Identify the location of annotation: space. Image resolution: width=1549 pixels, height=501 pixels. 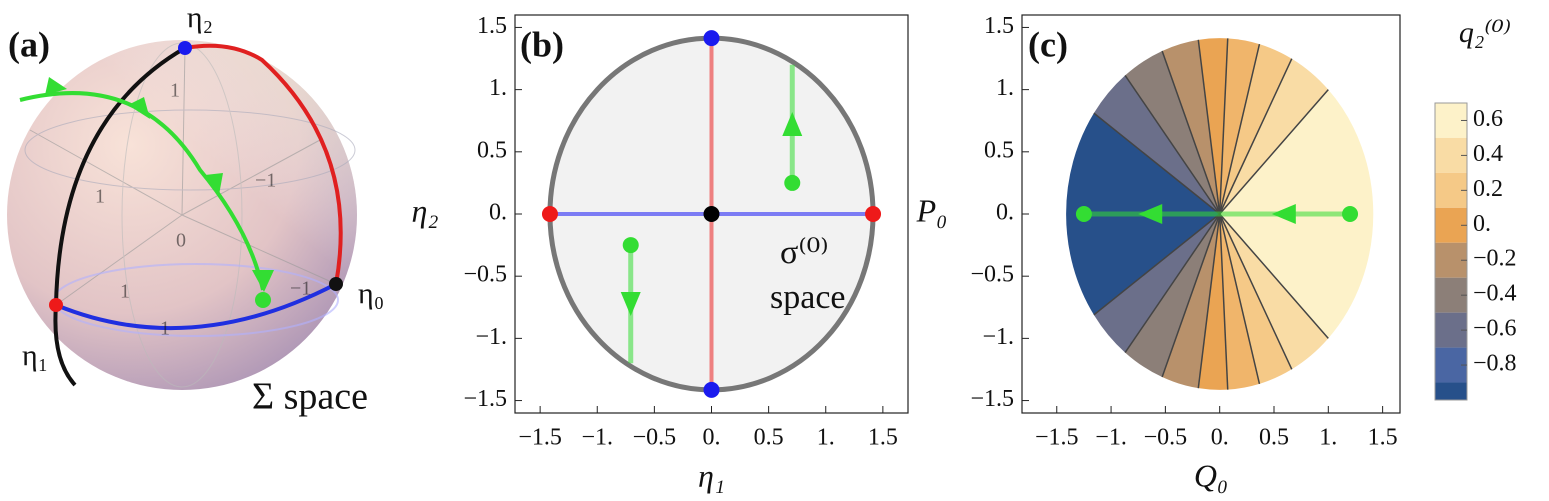
(808, 297).